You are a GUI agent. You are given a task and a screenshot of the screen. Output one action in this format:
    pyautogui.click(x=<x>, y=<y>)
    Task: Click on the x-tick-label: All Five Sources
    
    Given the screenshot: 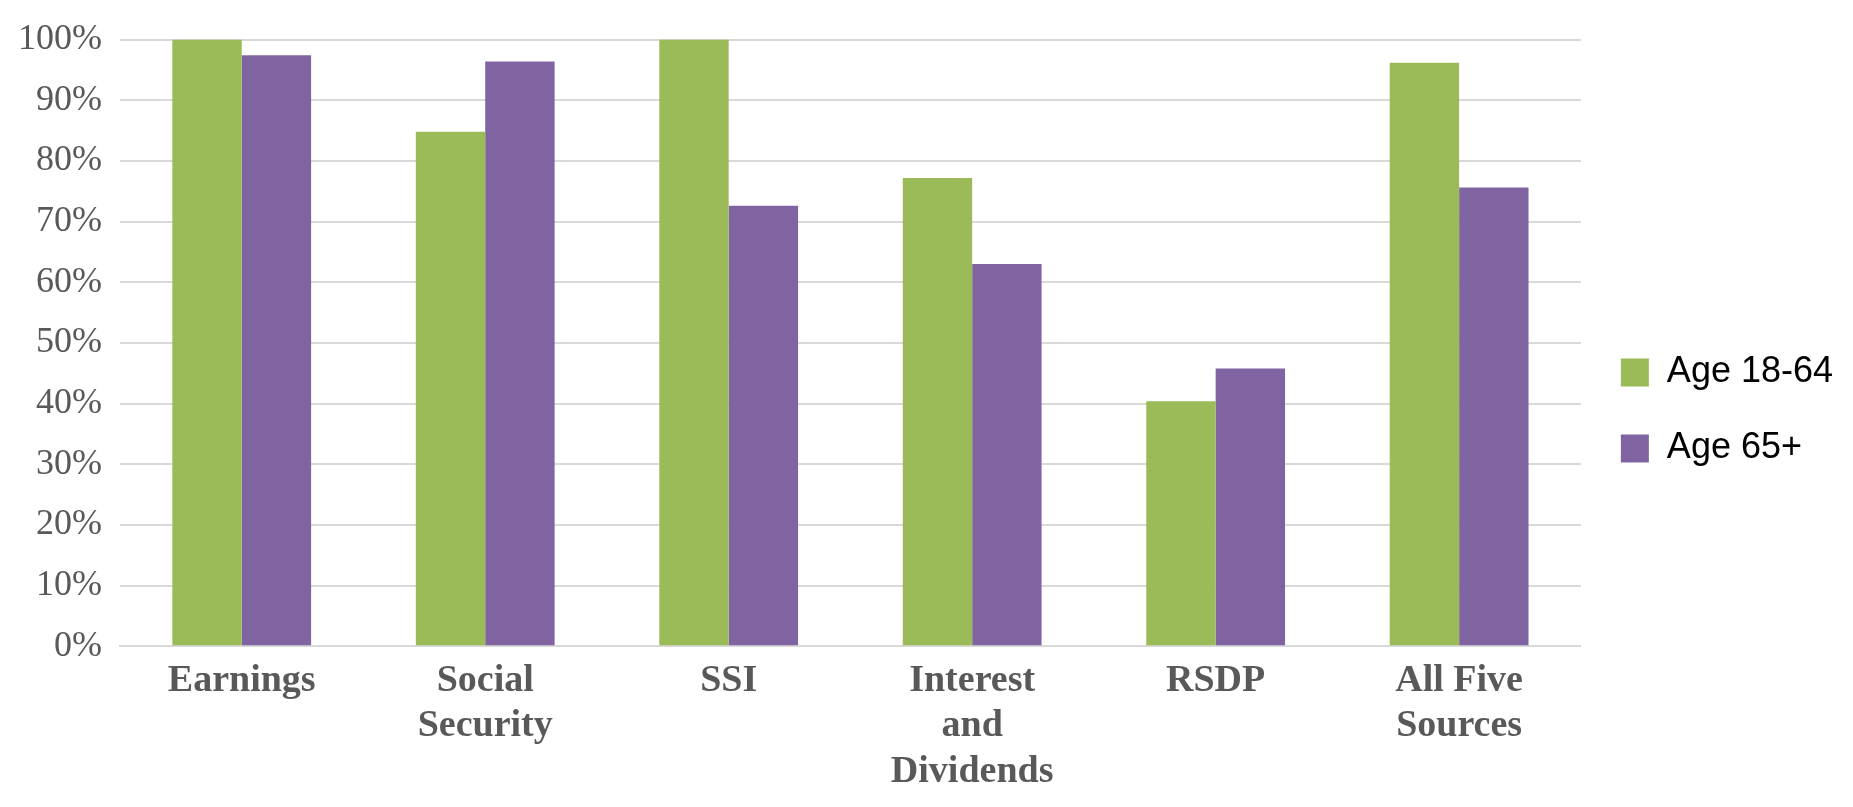 What is the action you would take?
    pyautogui.click(x=1459, y=700)
    